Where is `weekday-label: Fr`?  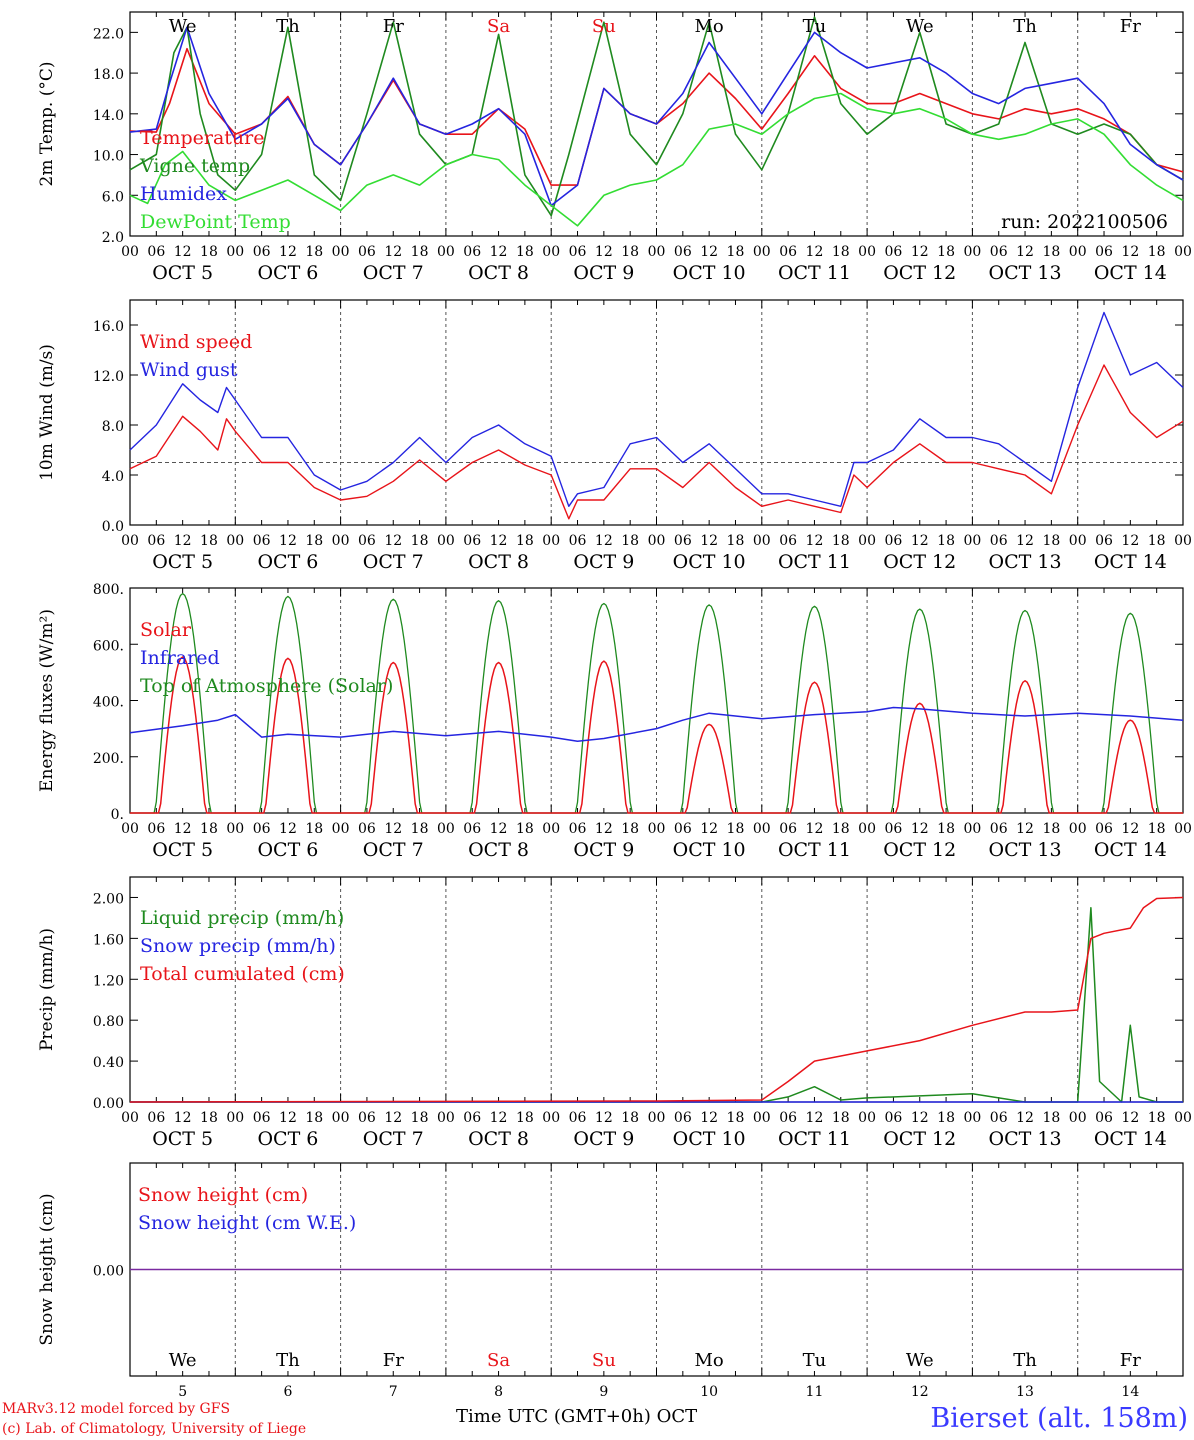
weekday-label: Fr is located at coordinates (1130, 26).